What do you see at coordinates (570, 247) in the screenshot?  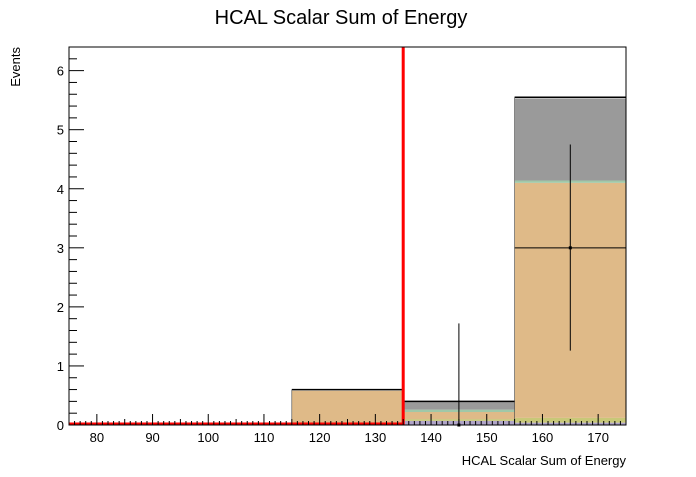 I see `data-point` at bounding box center [570, 247].